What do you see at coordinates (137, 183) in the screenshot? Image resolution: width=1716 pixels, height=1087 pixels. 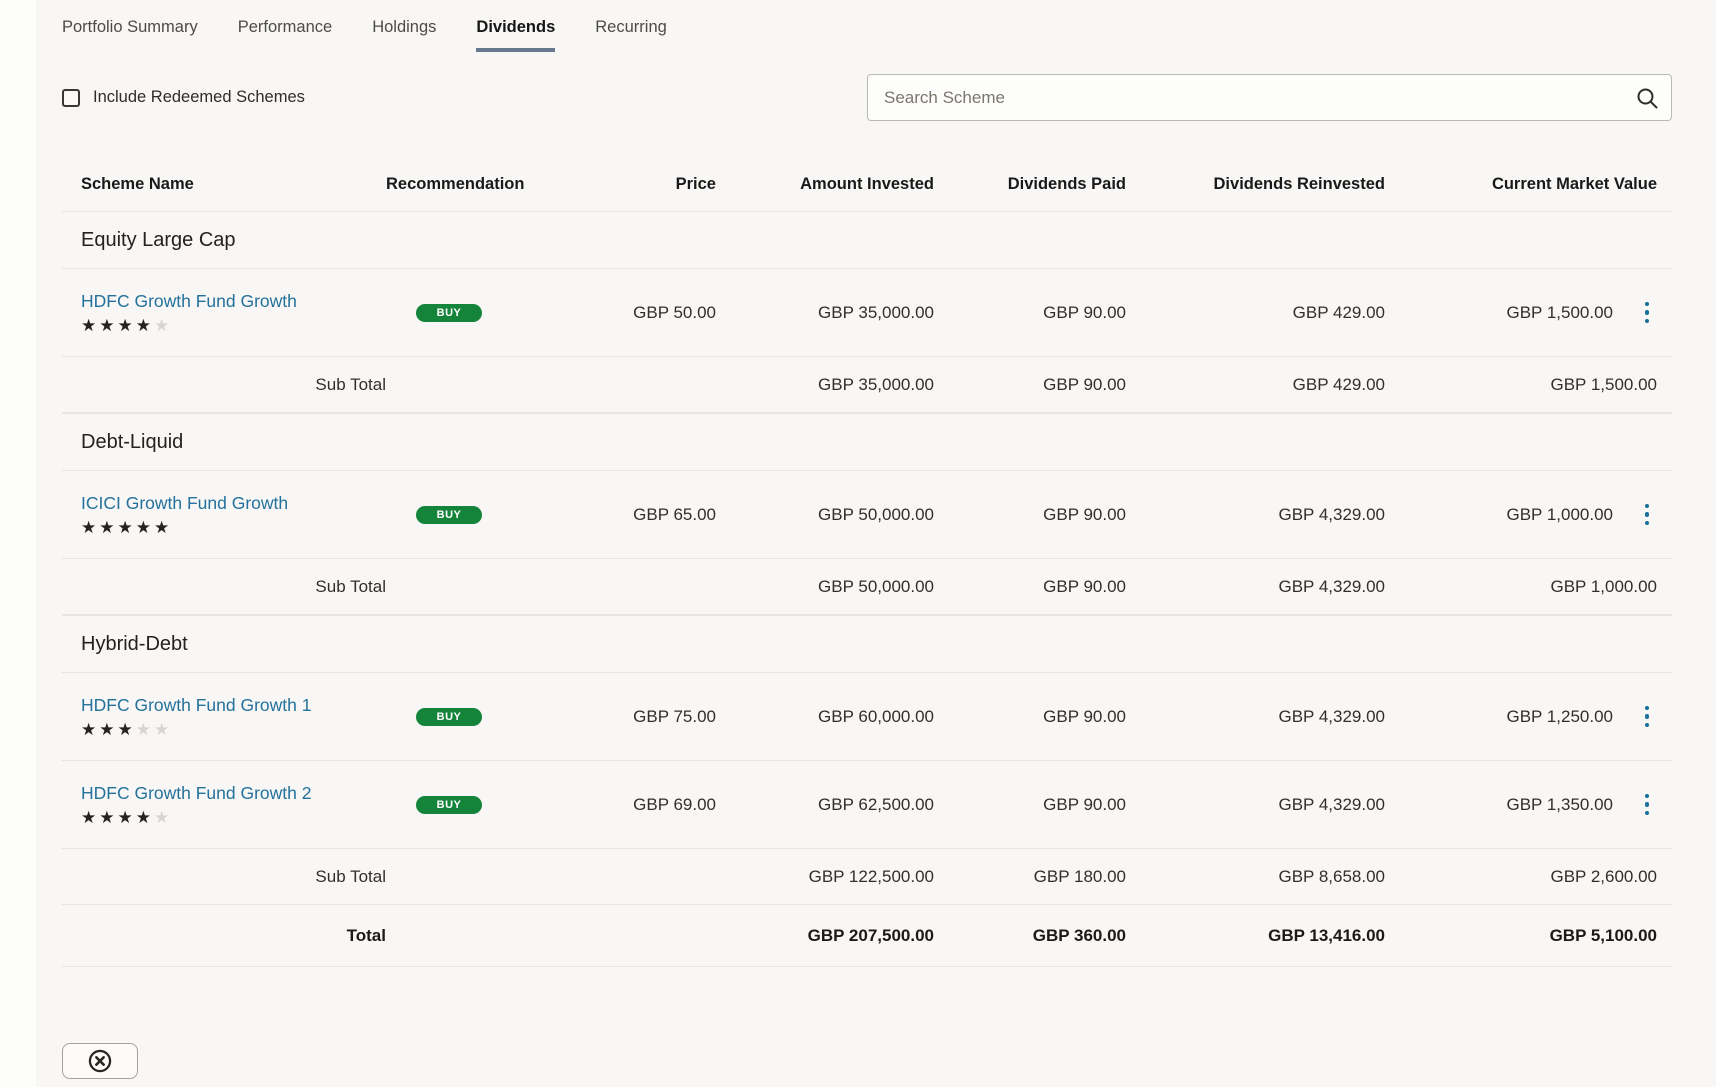 I see `column-header-scheme-name: Scheme Name` at bounding box center [137, 183].